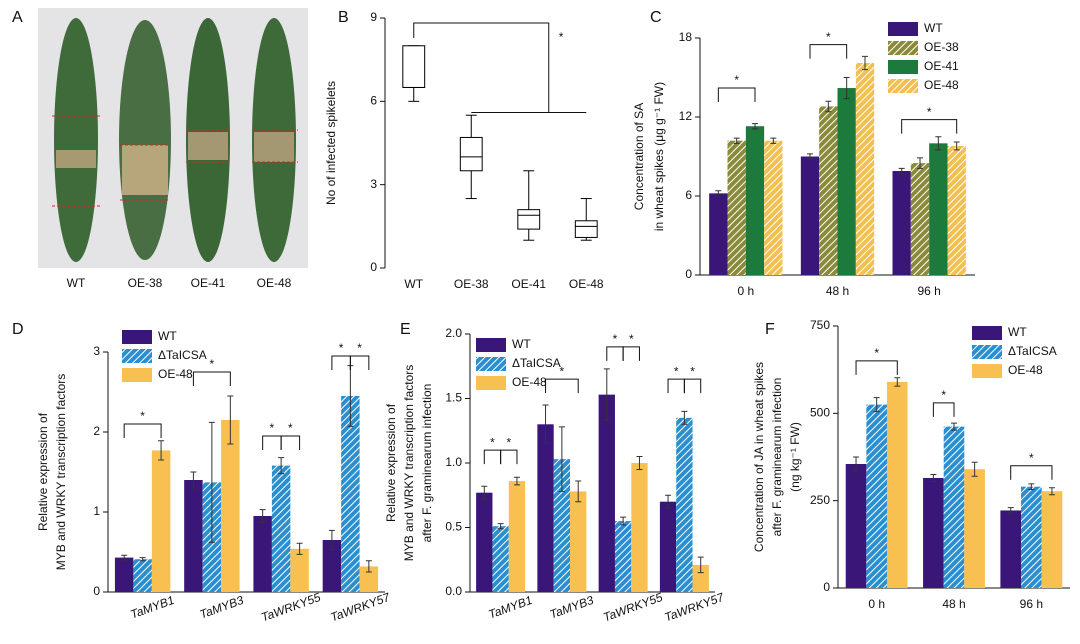  What do you see at coordinates (659, 156) in the screenshot?
I see `y-axis-label: in wheat spikes (μg g⁻¹ FW)` at bounding box center [659, 156].